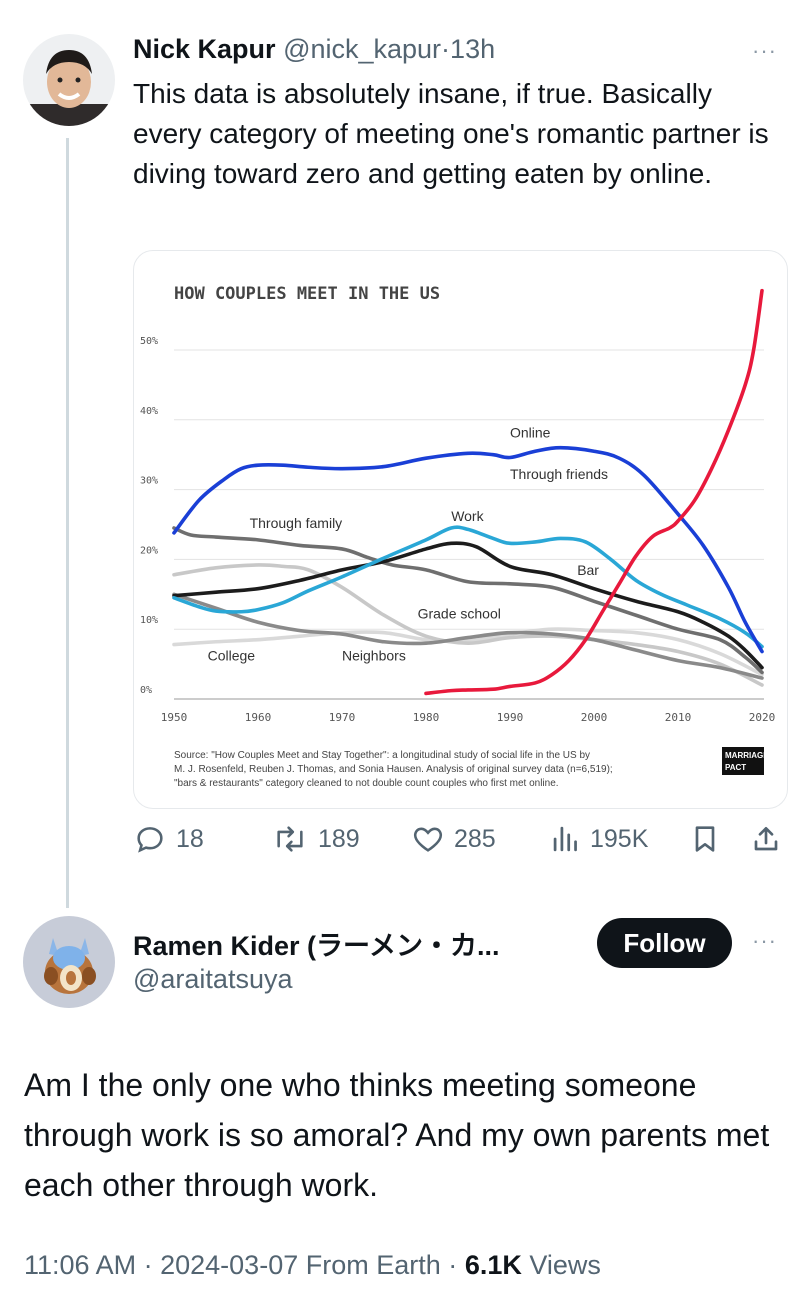  I want to click on views-button: 195K, so click(599, 839).